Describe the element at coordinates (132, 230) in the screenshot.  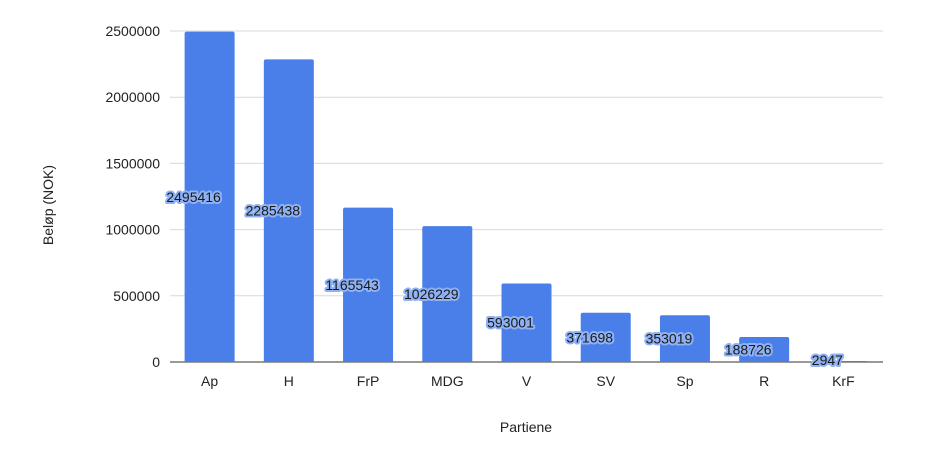
I see `y-tick-label: 1000000` at that location.